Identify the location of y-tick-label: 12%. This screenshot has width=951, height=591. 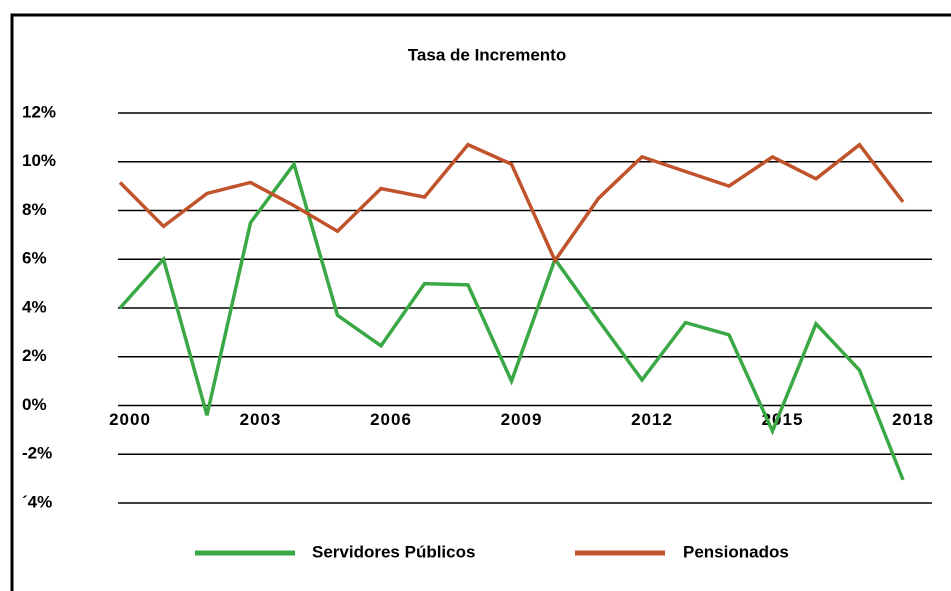
(39, 111).